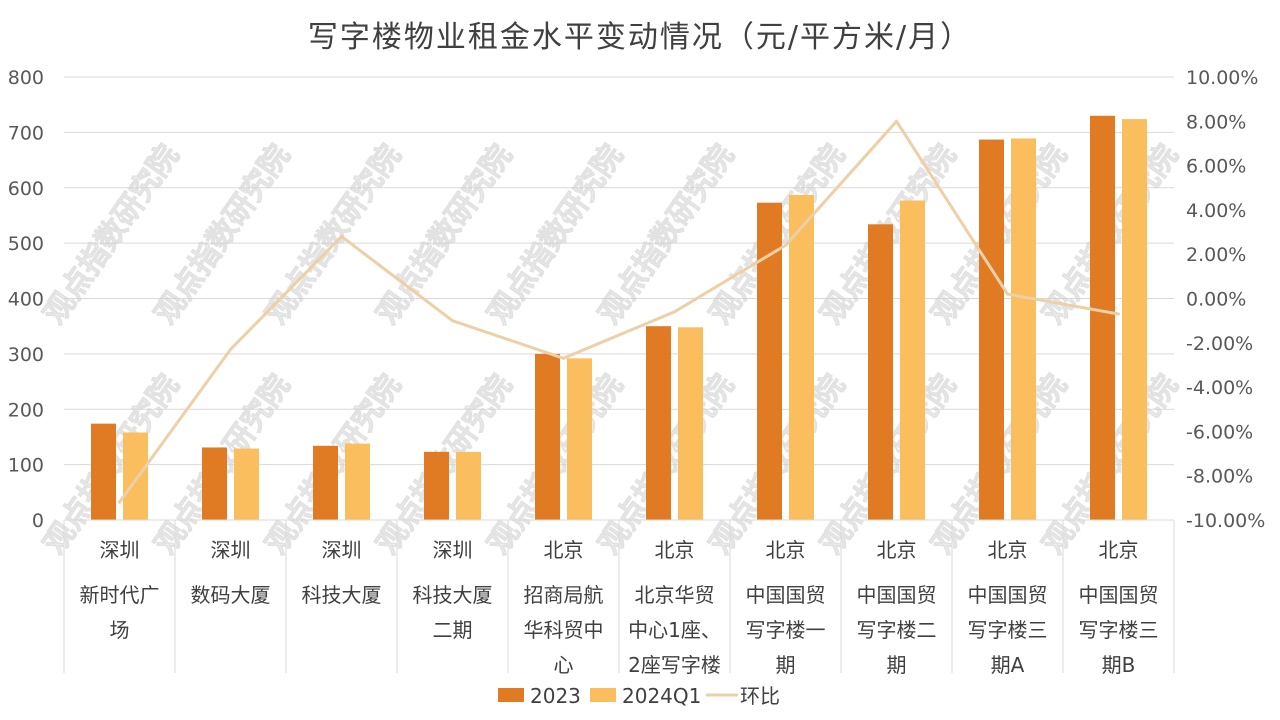  I want to click on category-label: 心, so click(564, 665).